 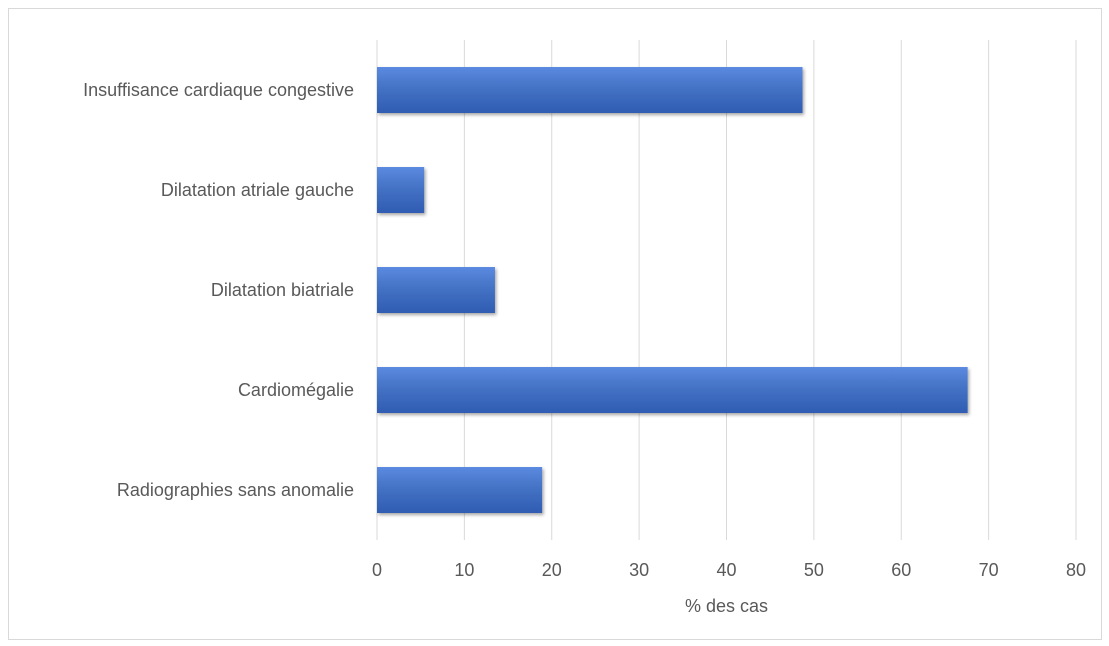 What do you see at coordinates (989, 570) in the screenshot?
I see `x-tick-label: 70` at bounding box center [989, 570].